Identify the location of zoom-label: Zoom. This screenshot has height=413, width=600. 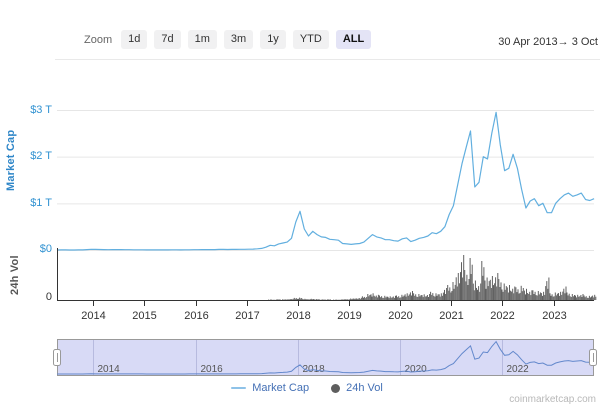
(98, 39).